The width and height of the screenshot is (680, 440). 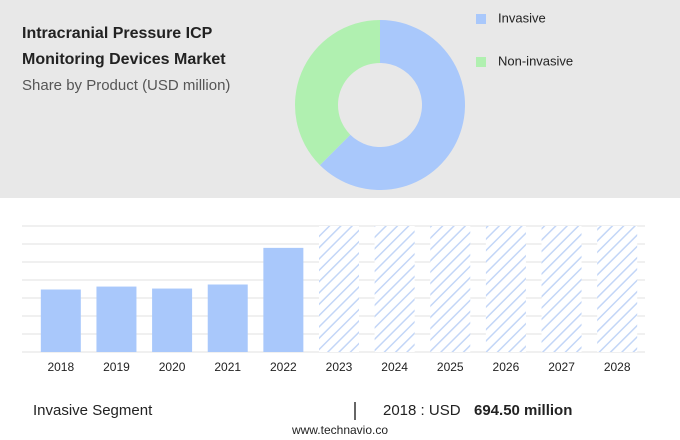 I want to click on x-tick-label: 2021, so click(x=227, y=367).